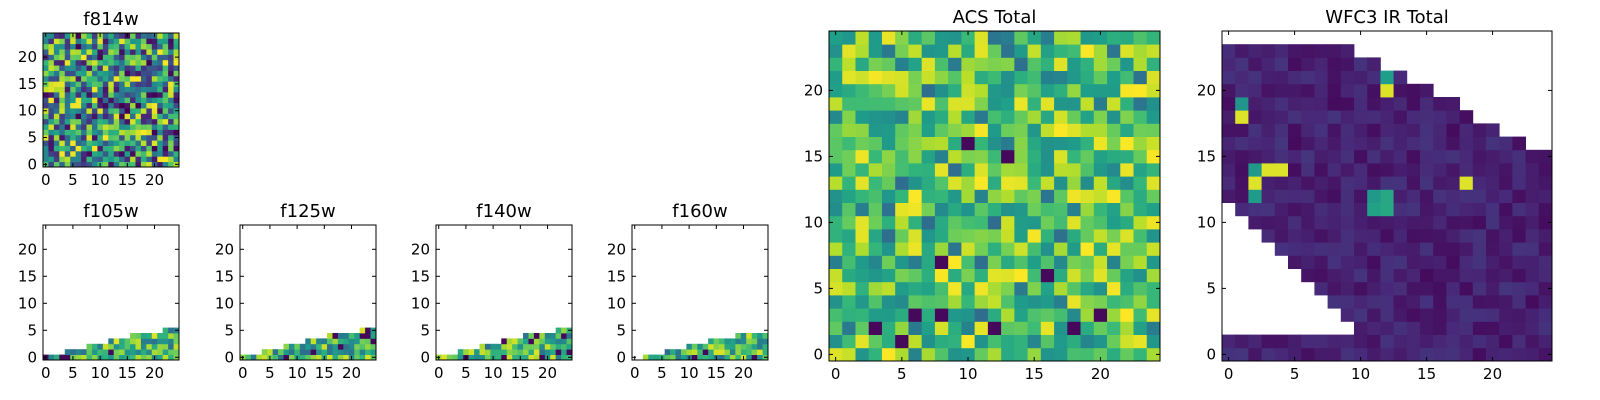  Describe the element at coordinates (27, 276) in the screenshot. I see `y-tick-label: 15` at that location.